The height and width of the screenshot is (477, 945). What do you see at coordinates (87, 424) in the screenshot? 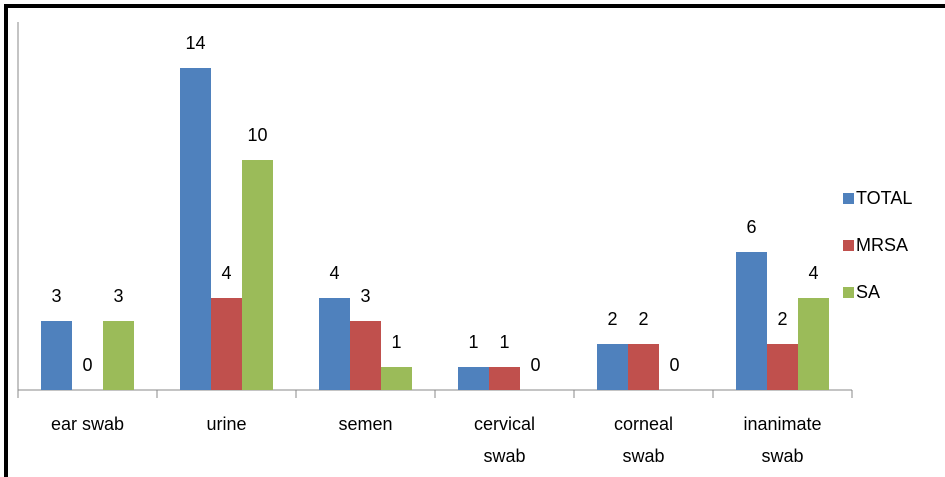
I see `x-tick-label: ear swab` at bounding box center [87, 424].